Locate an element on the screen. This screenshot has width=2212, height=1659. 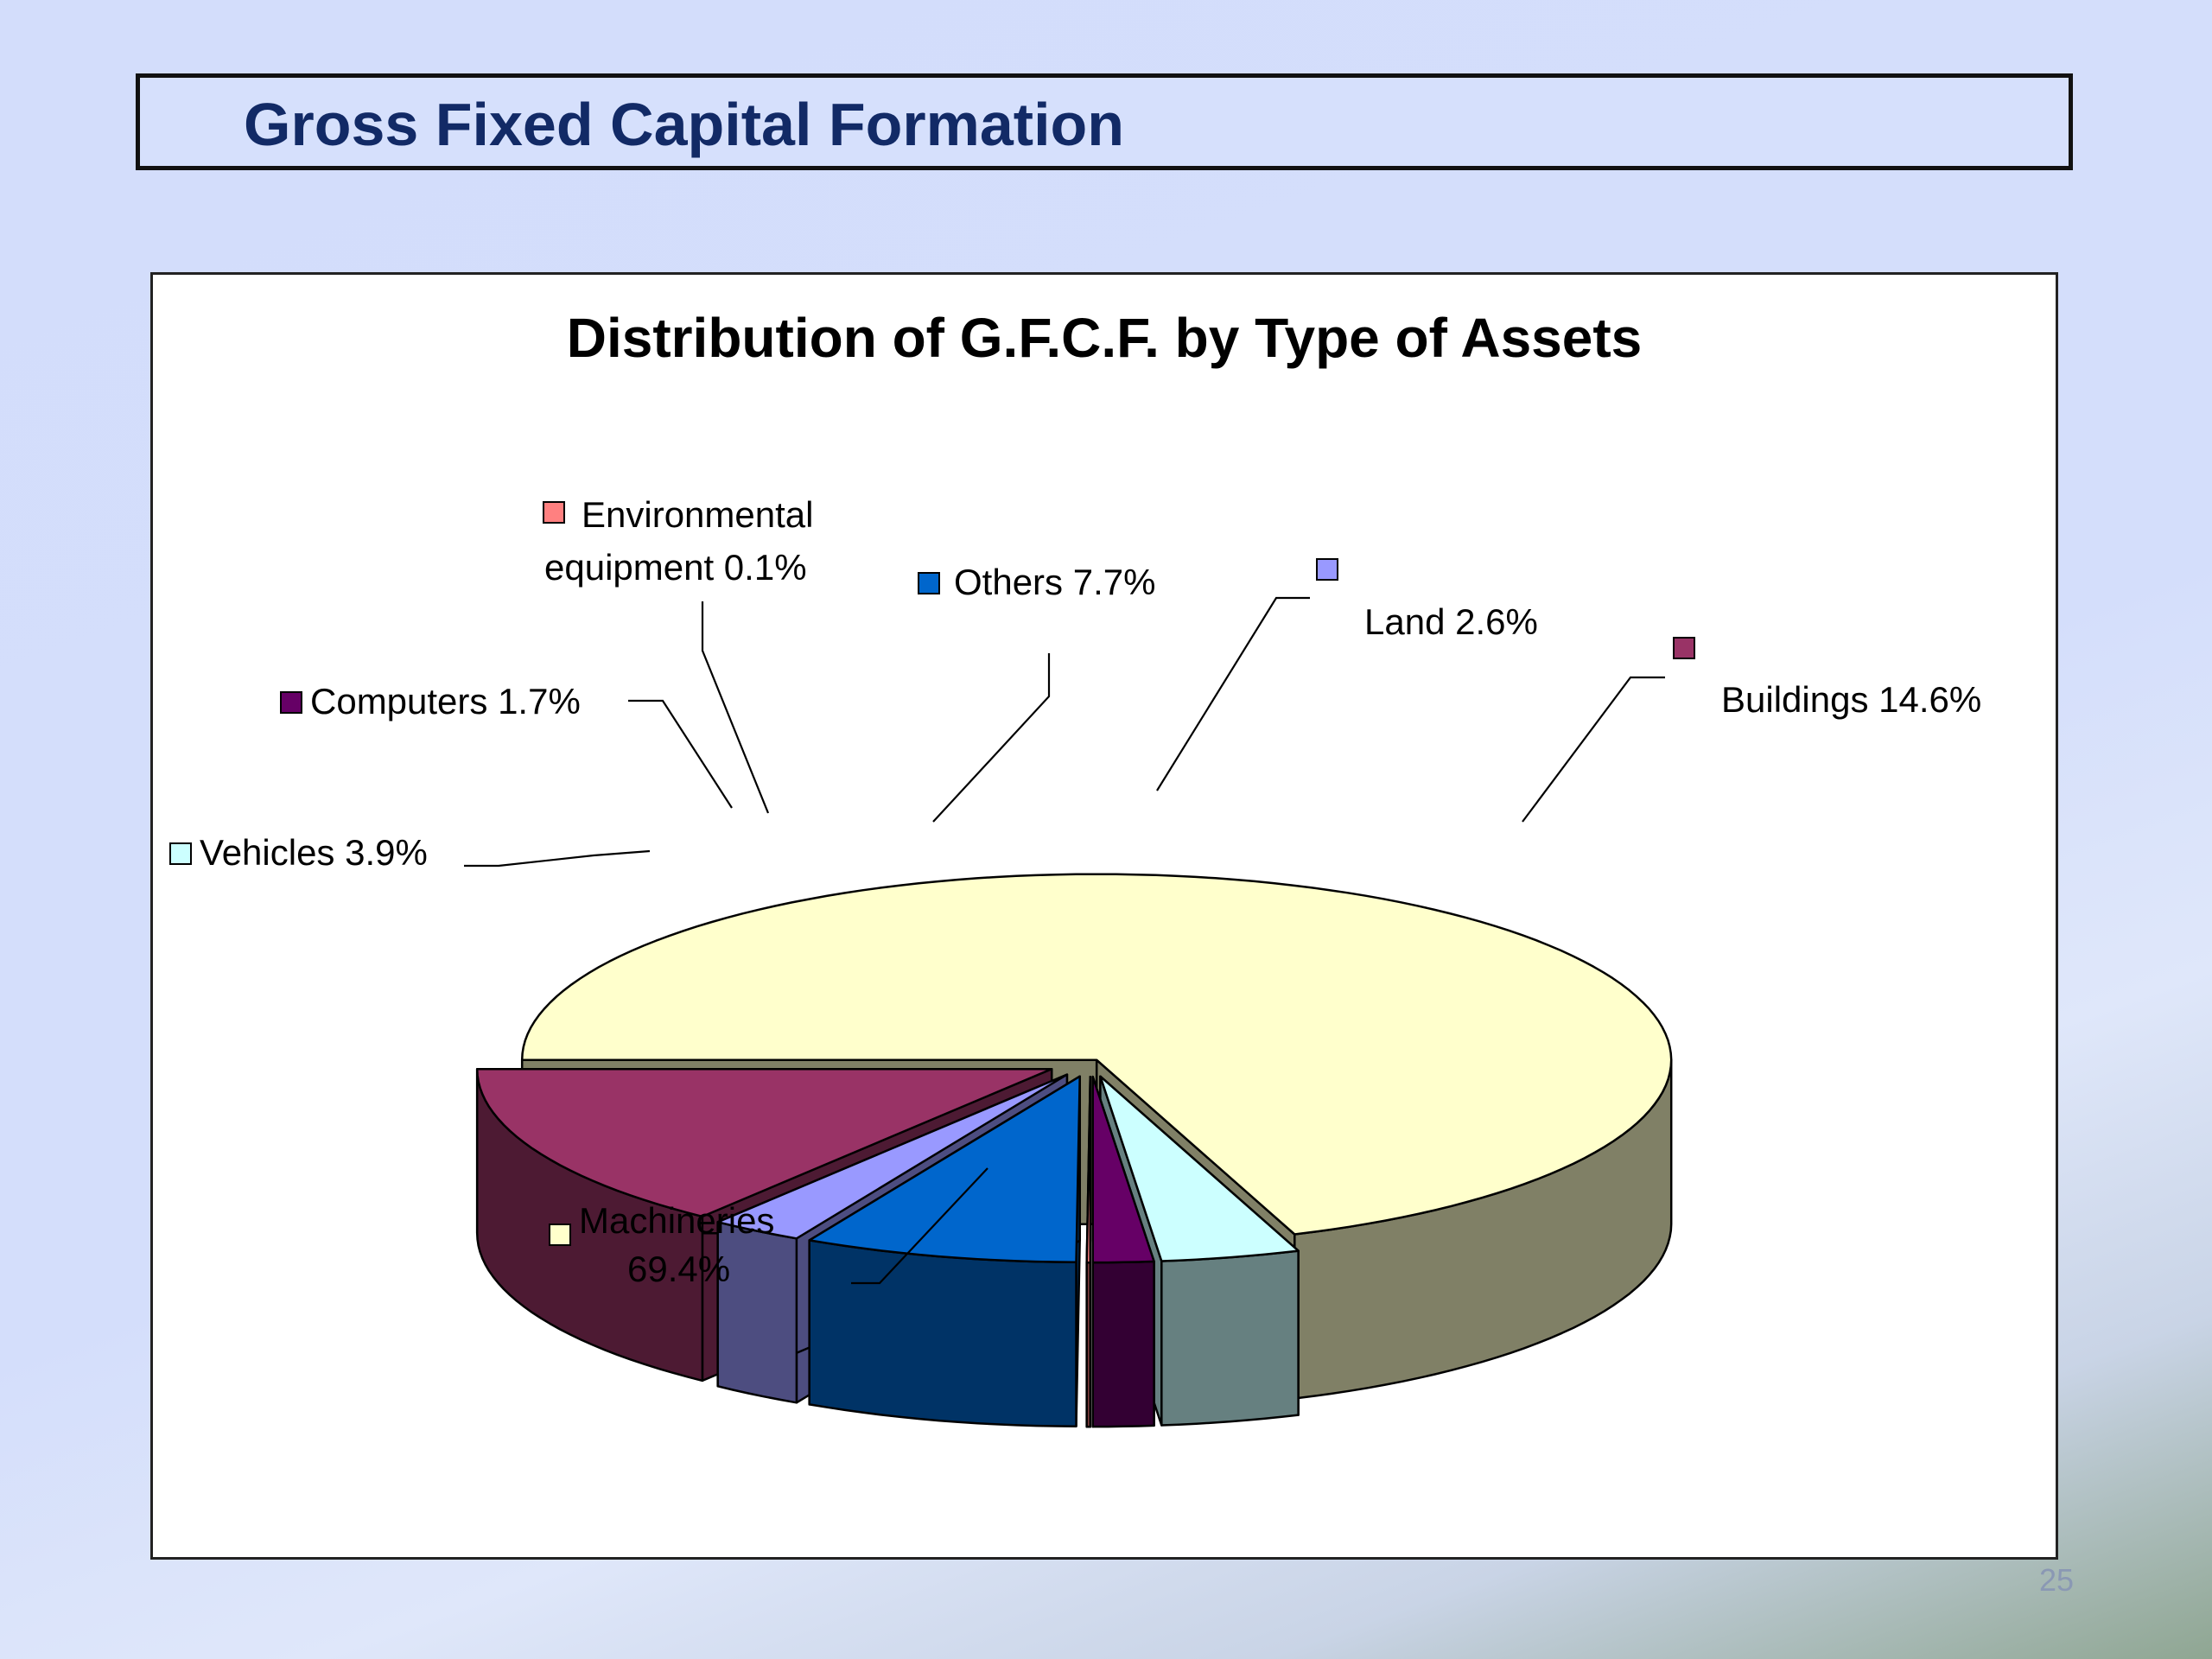
label-swatch-machineries is located at coordinates (560, 1235).